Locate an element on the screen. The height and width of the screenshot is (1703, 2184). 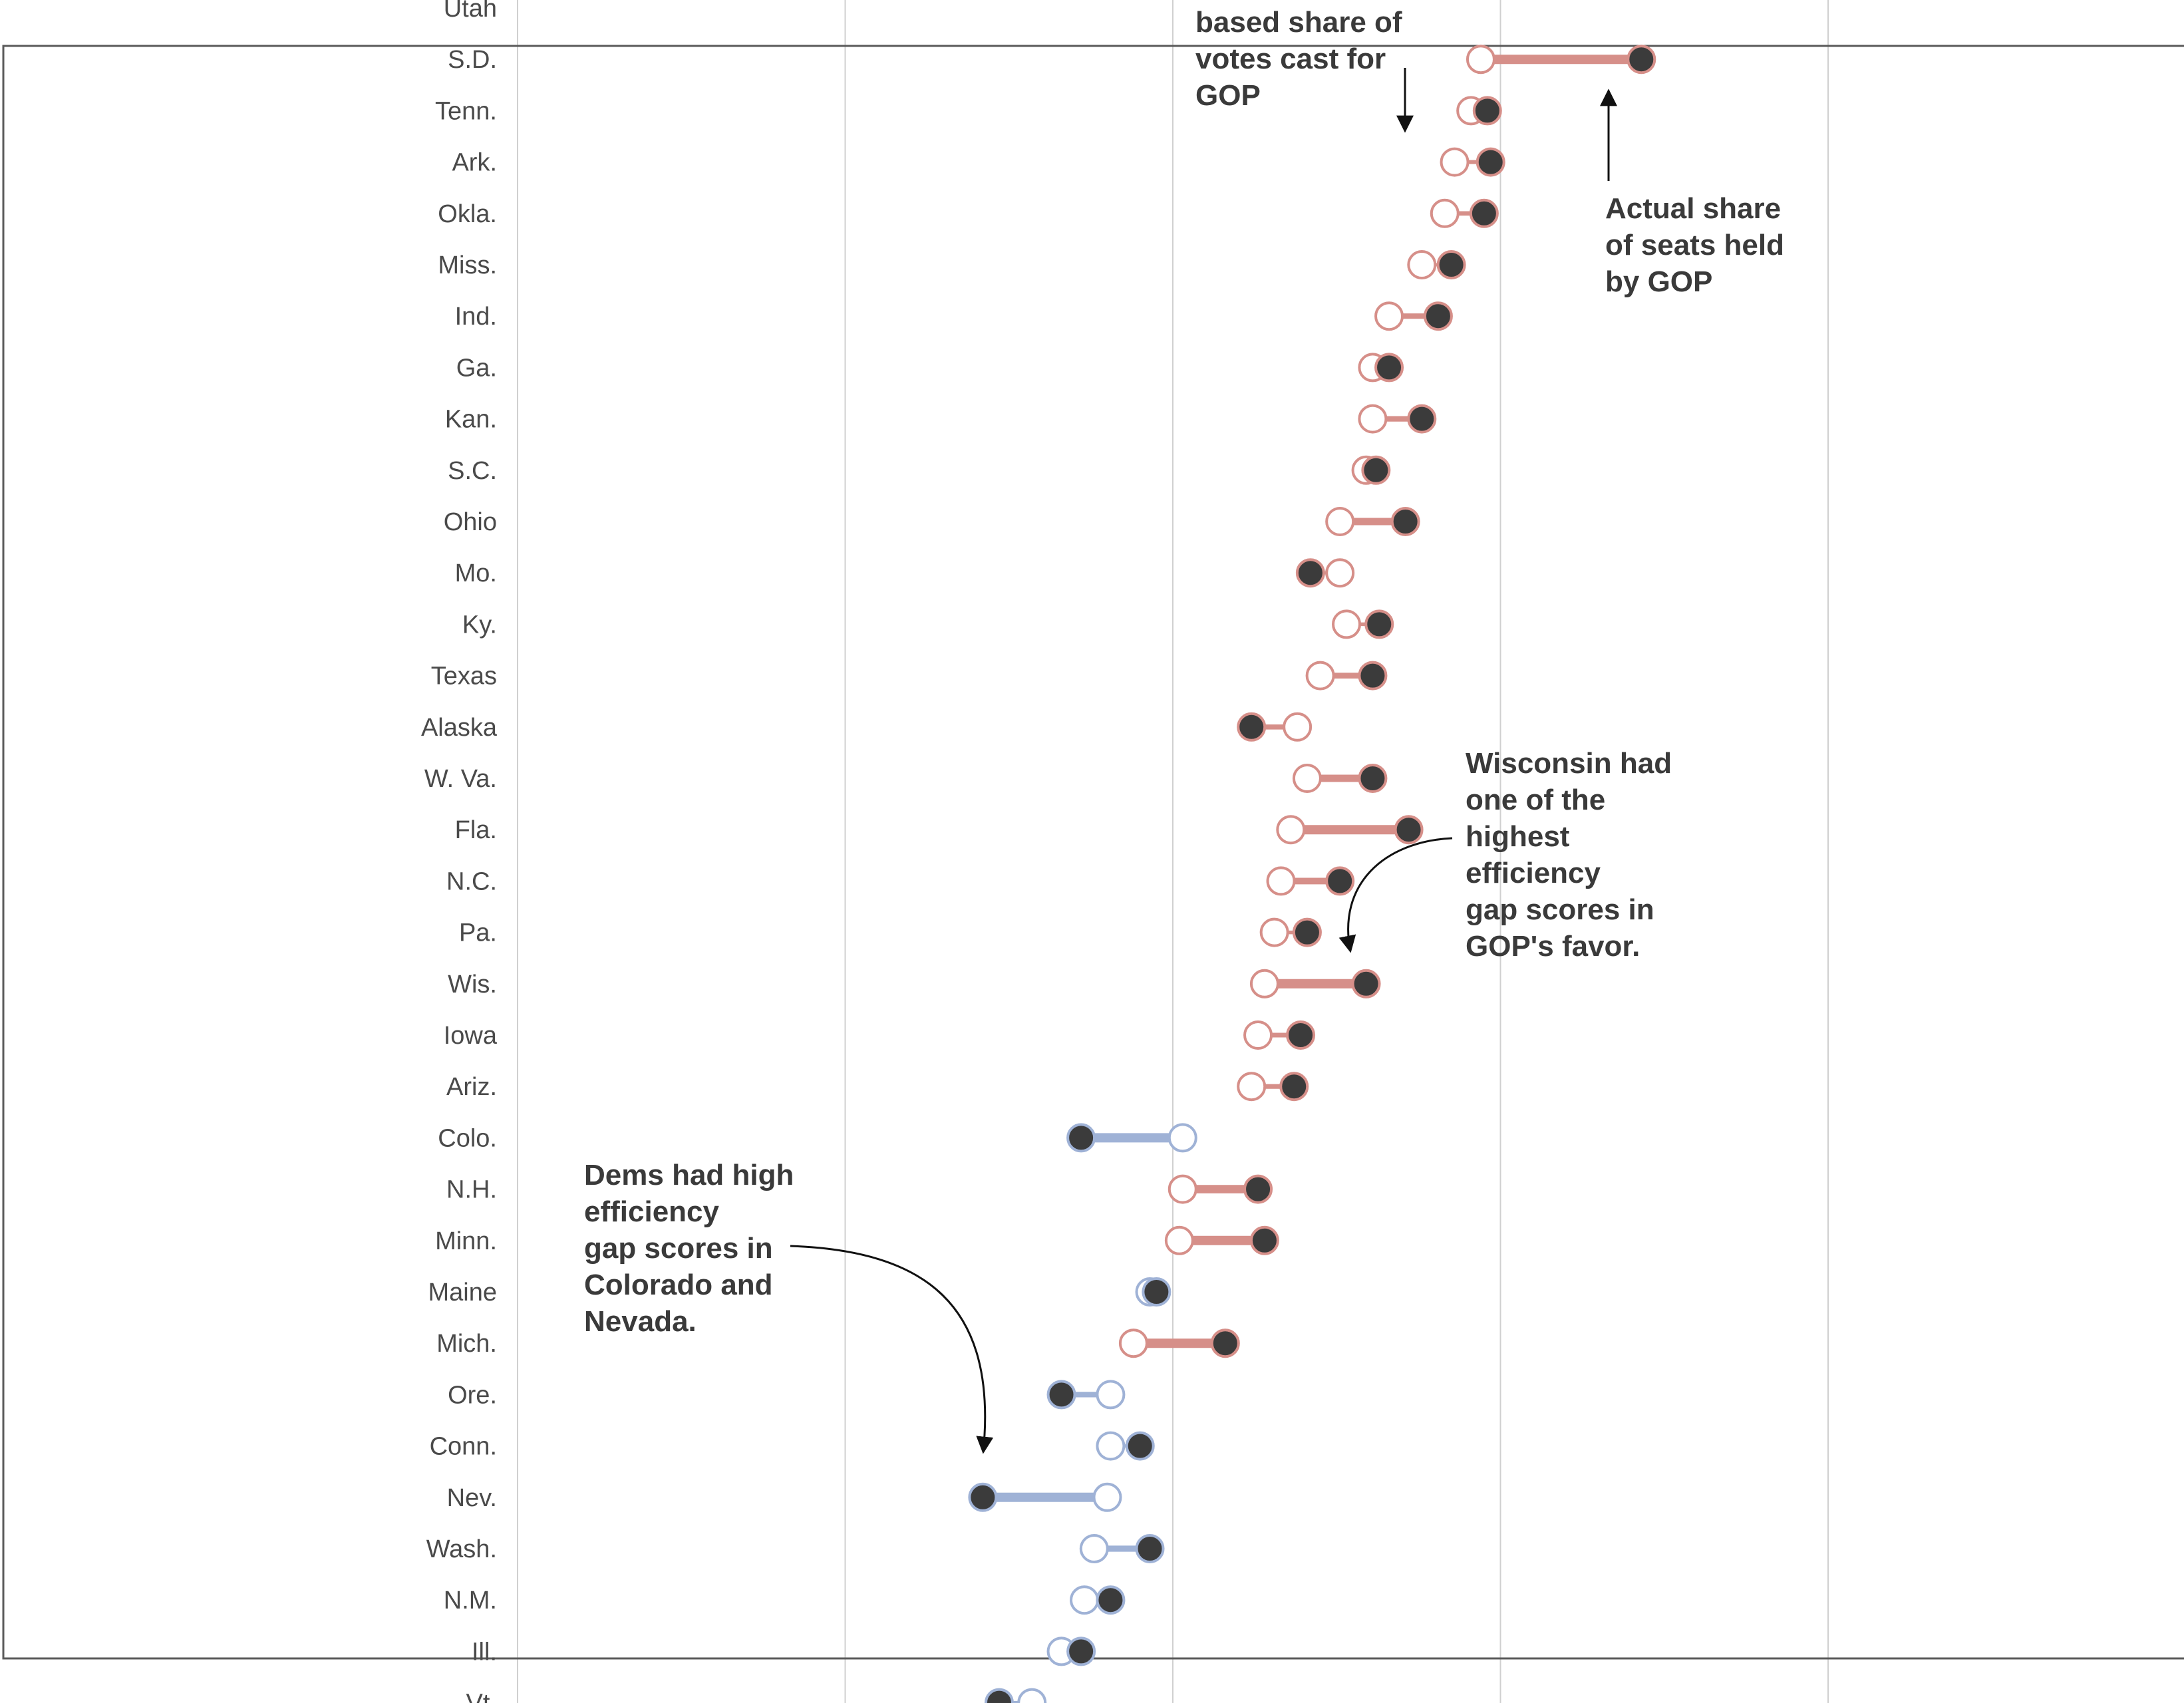
state-label: Conn. is located at coordinates (463, 1447).